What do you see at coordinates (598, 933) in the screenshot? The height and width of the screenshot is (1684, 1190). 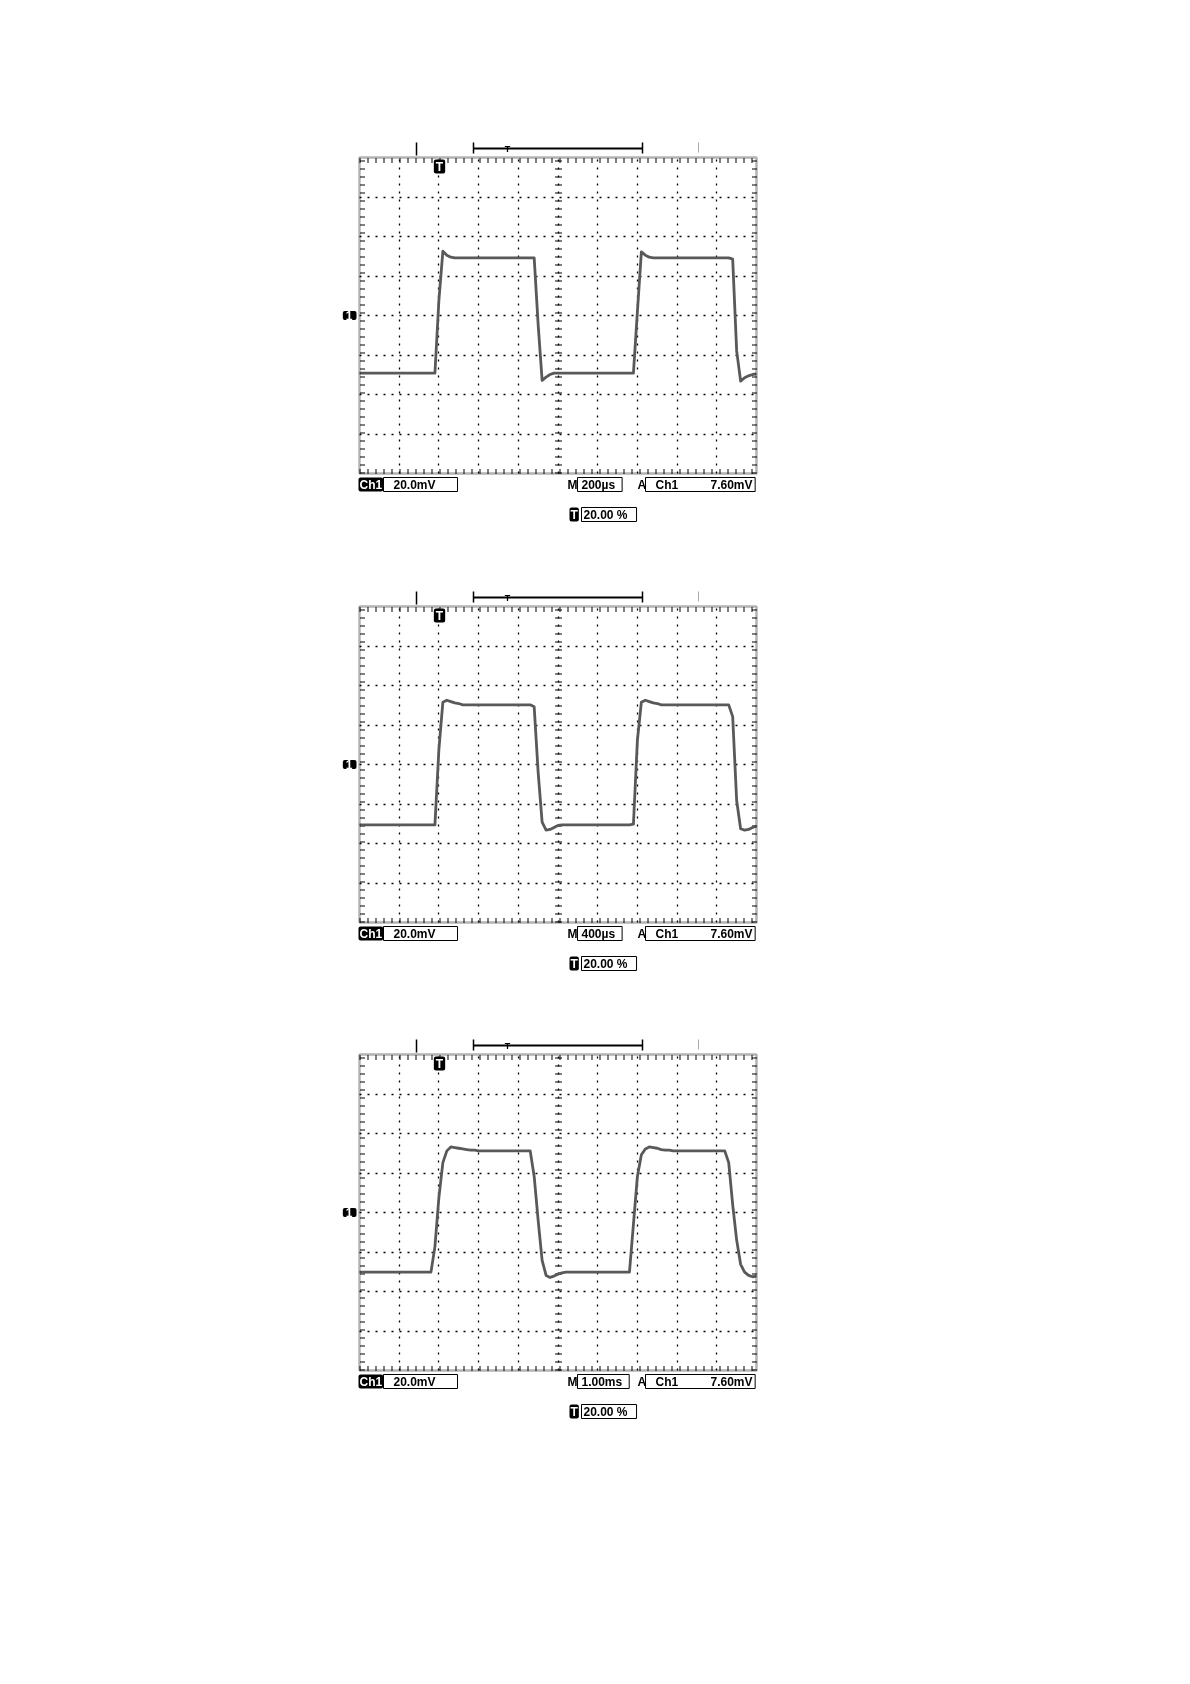 I see `text: 400µs` at bounding box center [598, 933].